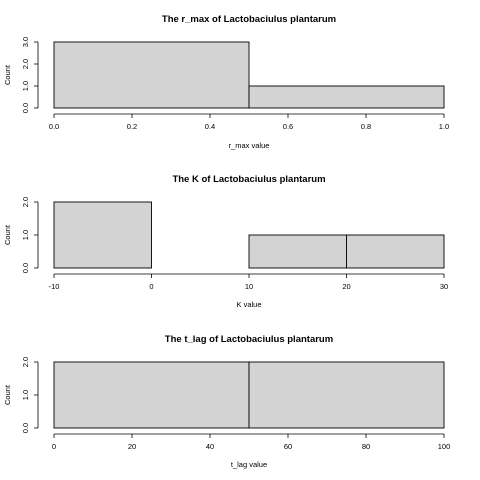  I want to click on chart-title: The K of Lactobaciulus plantarum, so click(248, 179).